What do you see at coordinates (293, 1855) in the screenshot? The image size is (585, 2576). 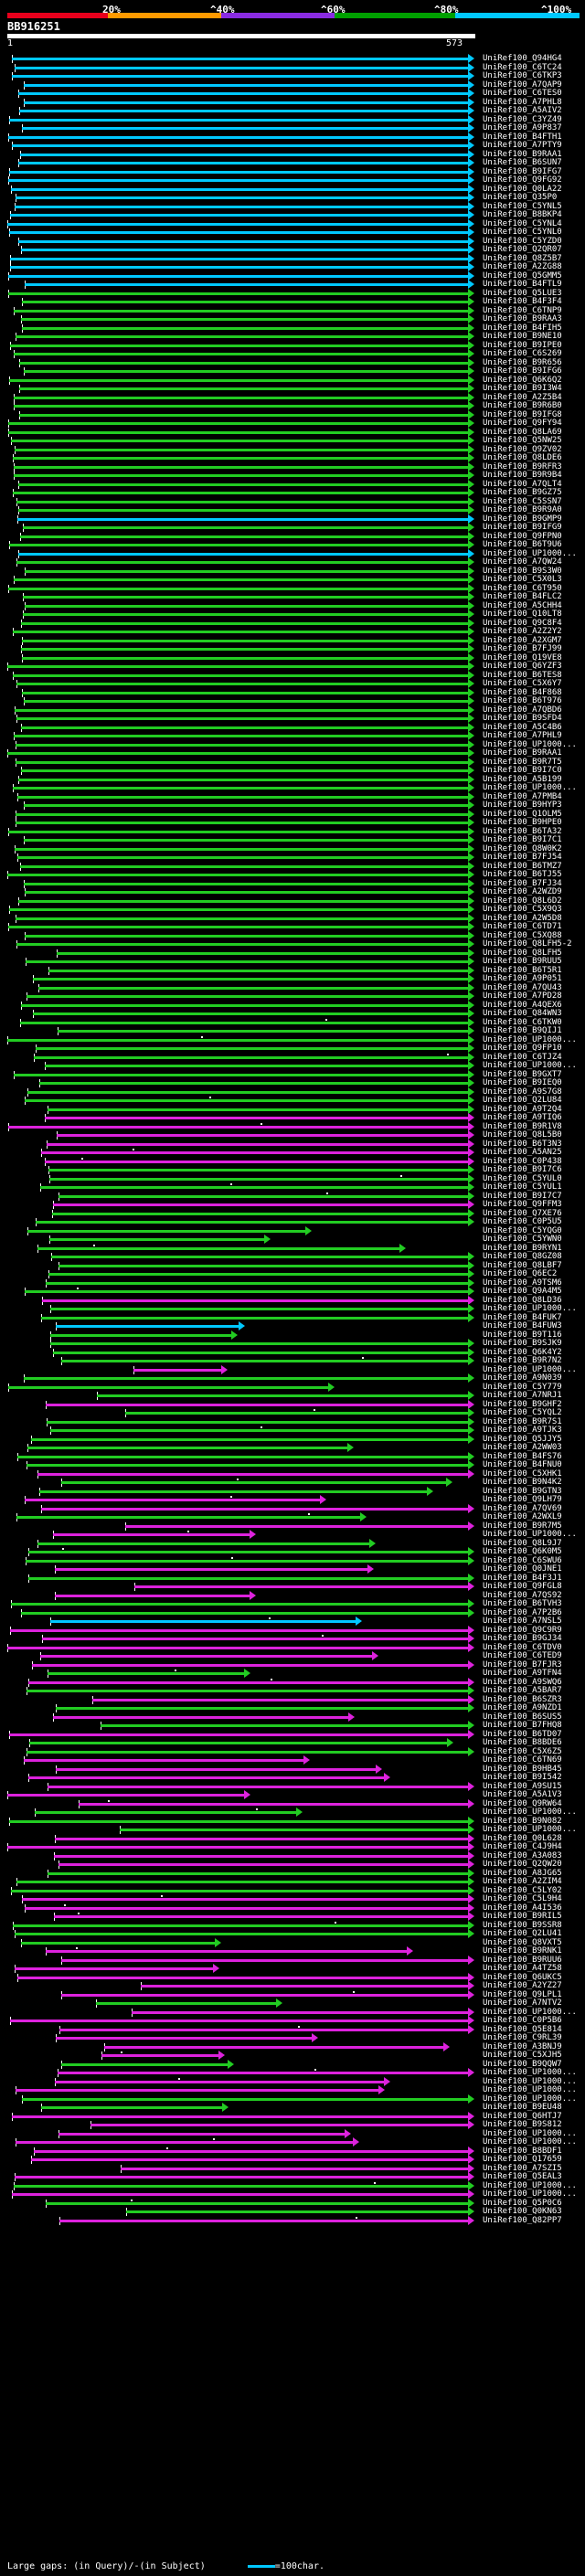 I see `hit-row: UniRef100_A3A083` at bounding box center [293, 1855].